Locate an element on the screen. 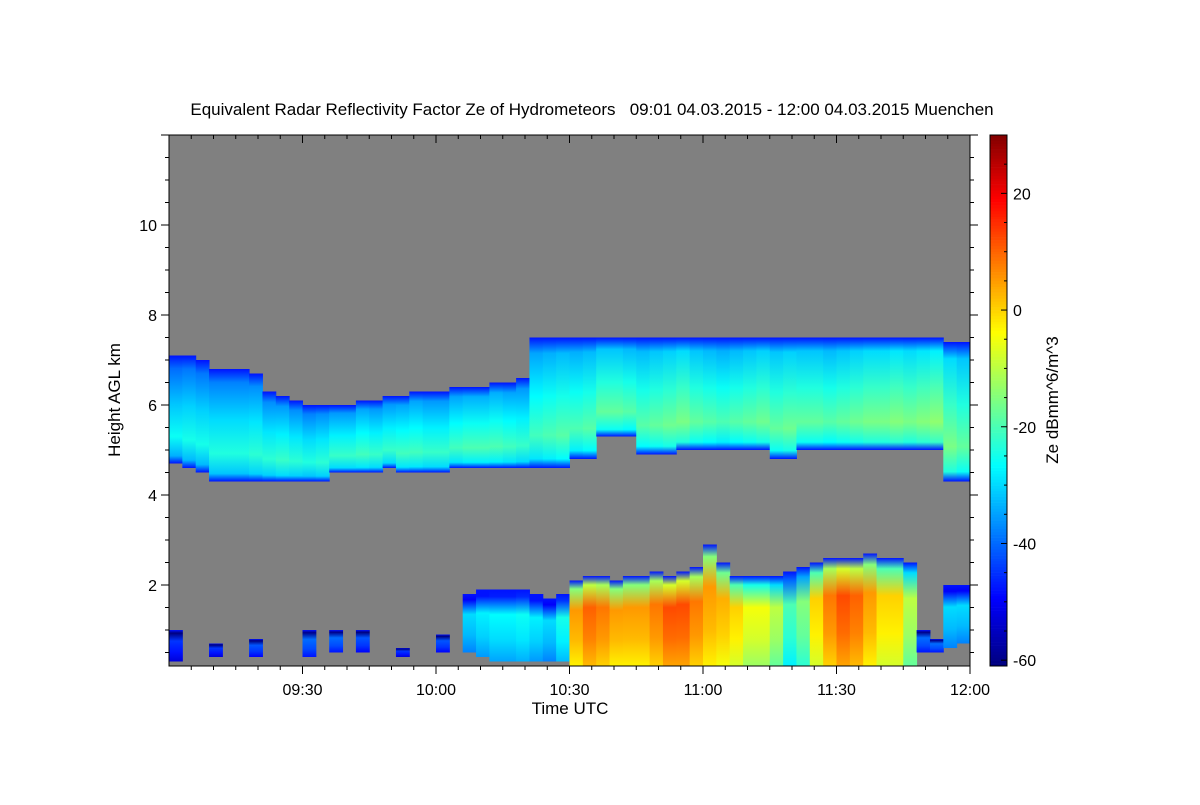 The width and height of the screenshot is (1200, 805). colorbar-label: Ze dBmm^6/m^3 is located at coordinates (1052, 399).